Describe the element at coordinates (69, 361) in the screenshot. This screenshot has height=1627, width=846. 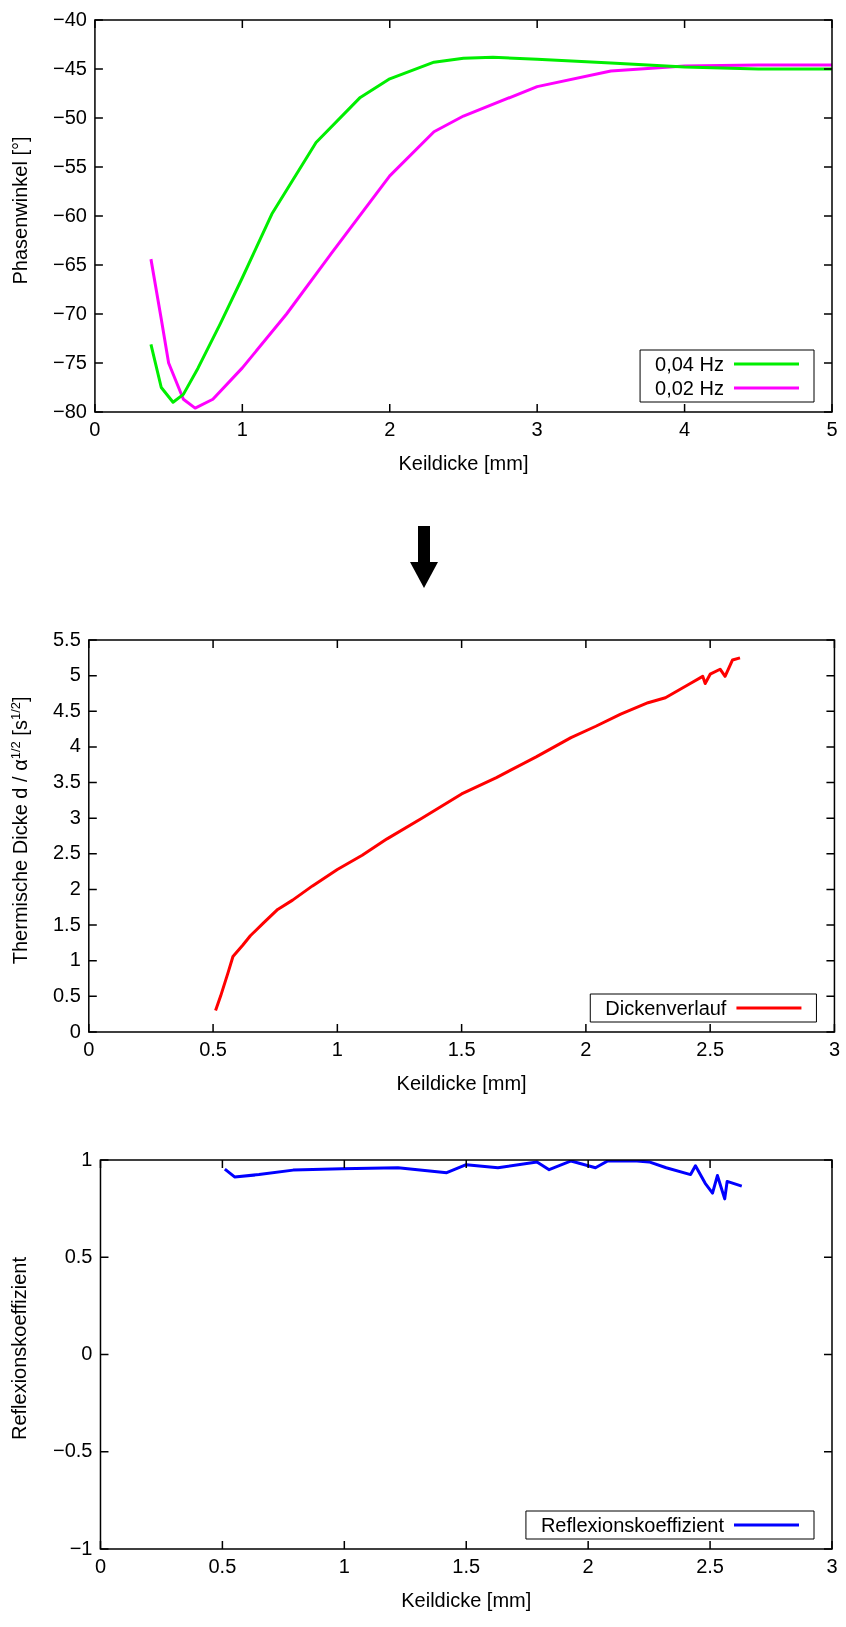
I see `y-tick-label: −75` at that location.